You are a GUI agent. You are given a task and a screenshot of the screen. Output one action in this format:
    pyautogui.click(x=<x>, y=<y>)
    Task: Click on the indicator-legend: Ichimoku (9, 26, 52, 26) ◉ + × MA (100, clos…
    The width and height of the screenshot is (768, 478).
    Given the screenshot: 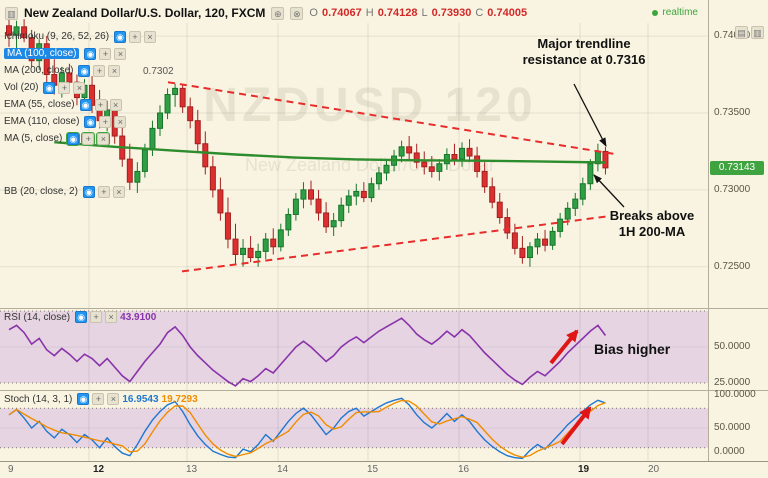 What is the action you would take?
    pyautogui.click(x=80, y=116)
    